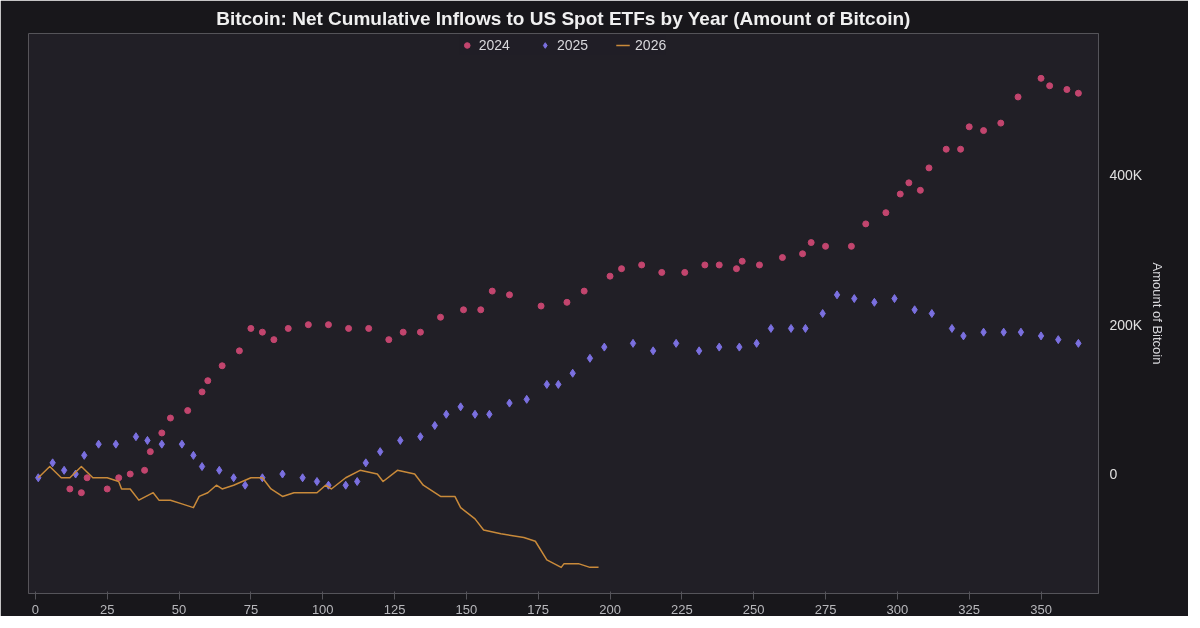 Image resolution: width=1200 pixels, height=628 pixels. What do you see at coordinates (538, 609) in the screenshot?
I see `x-tick-label: 175` at bounding box center [538, 609].